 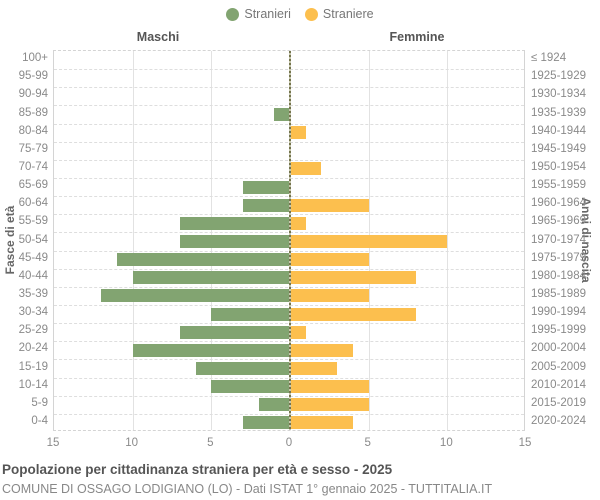 What do you see at coordinates (267, 14) in the screenshot?
I see `legend-label-stranieri: Stranieri` at bounding box center [267, 14].